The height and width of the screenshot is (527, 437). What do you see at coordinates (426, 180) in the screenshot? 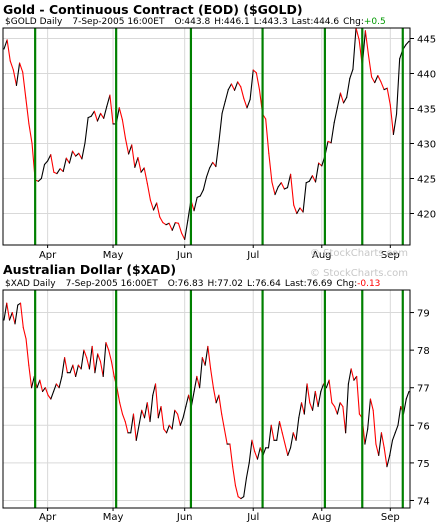
I see `y-tick-label: 425` at bounding box center [426, 180].